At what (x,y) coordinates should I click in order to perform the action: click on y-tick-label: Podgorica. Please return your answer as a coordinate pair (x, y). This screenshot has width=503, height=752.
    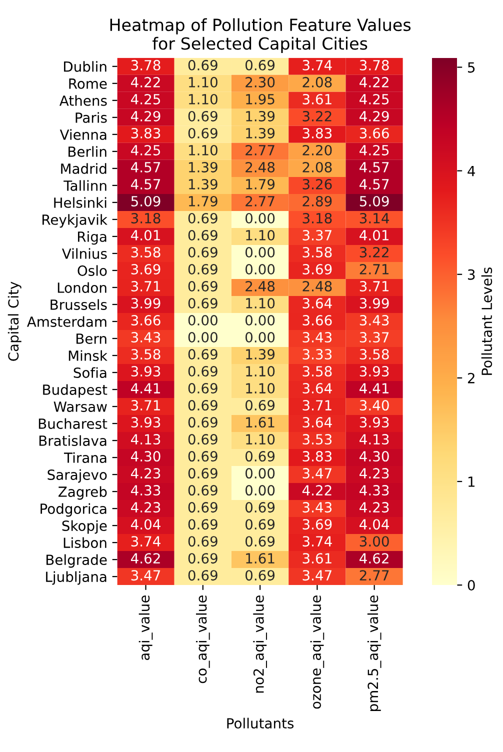
    Looking at the image, I should click on (73, 510).